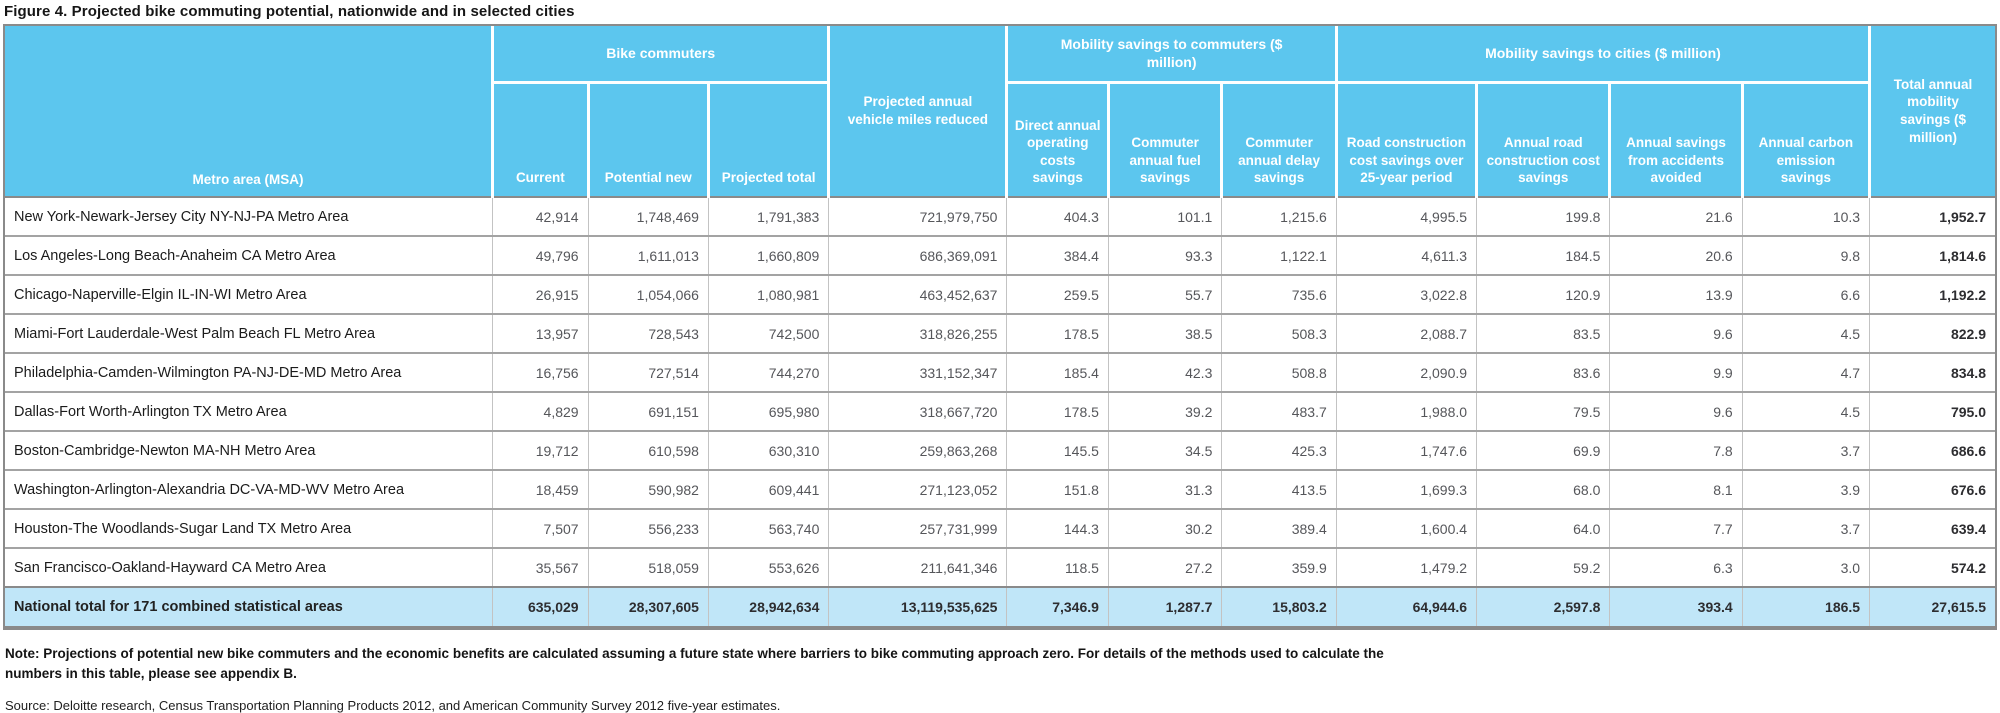 This screenshot has height=713, width=2000. Describe the element at coordinates (1932, 606) in the screenshot. I see `value-cell: 27,615.5` at that location.